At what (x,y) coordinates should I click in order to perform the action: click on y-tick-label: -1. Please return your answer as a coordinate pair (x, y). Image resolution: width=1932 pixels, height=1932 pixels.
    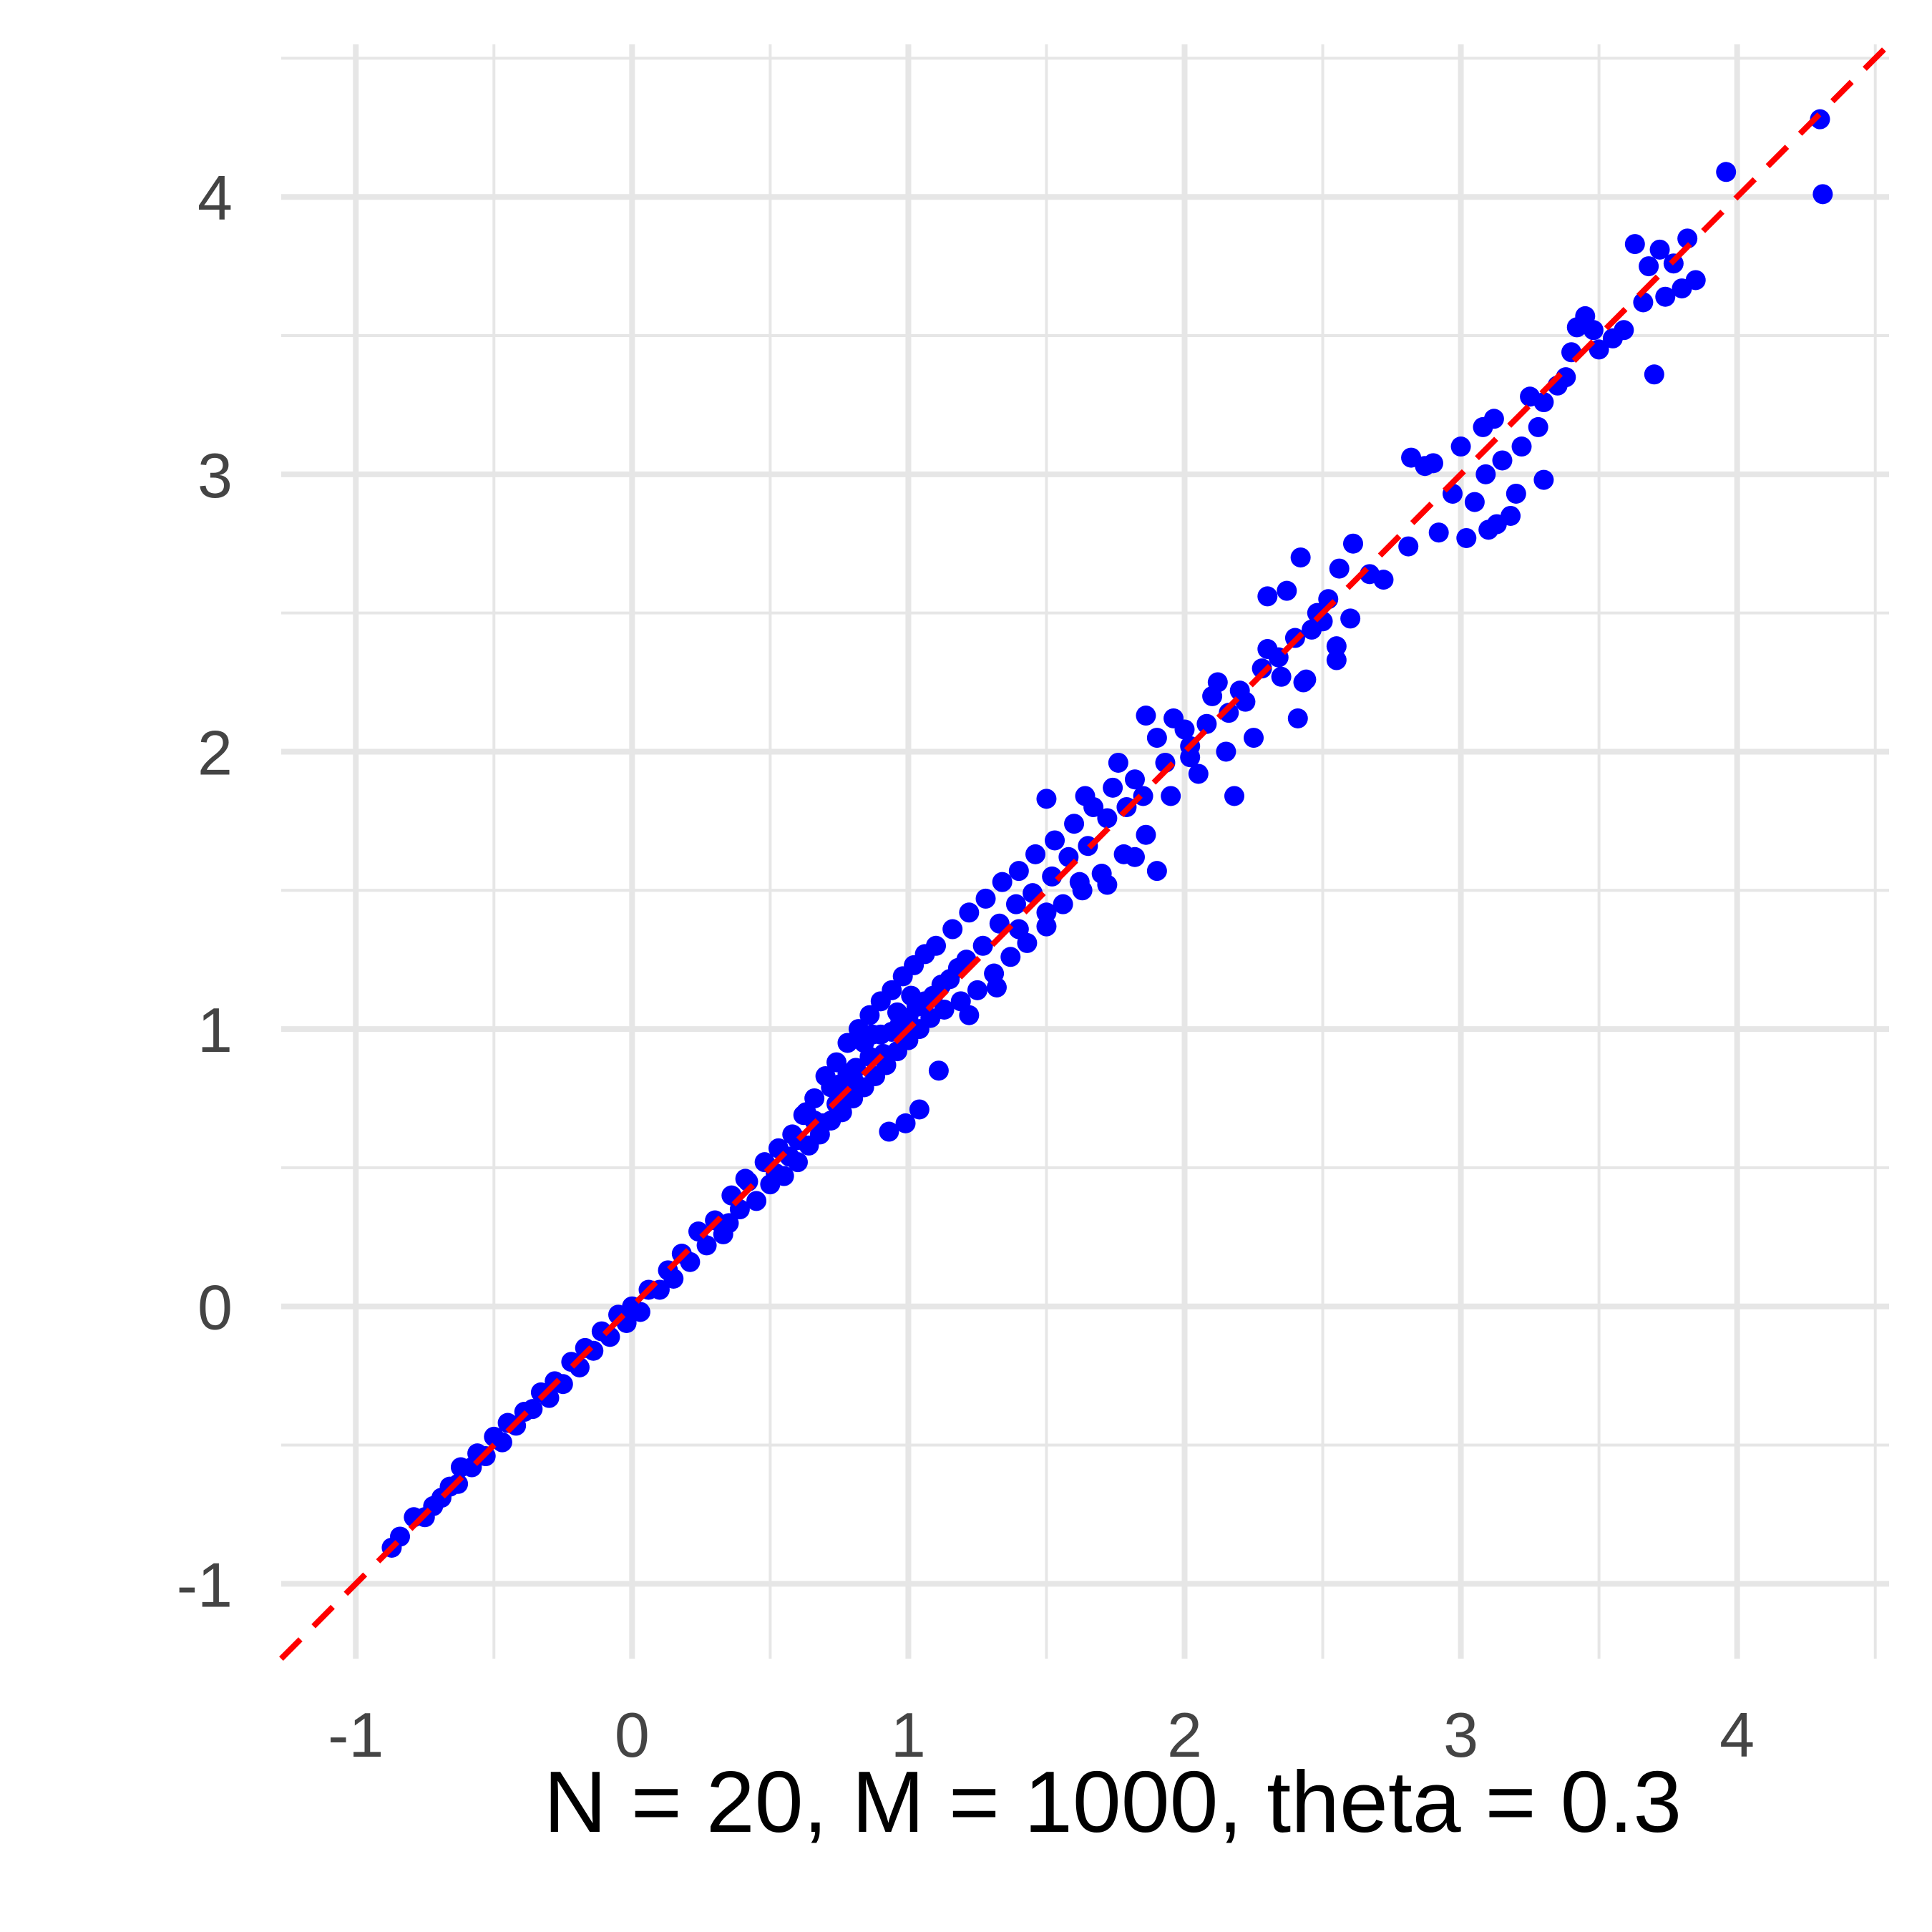
    Looking at the image, I should click on (205, 1584).